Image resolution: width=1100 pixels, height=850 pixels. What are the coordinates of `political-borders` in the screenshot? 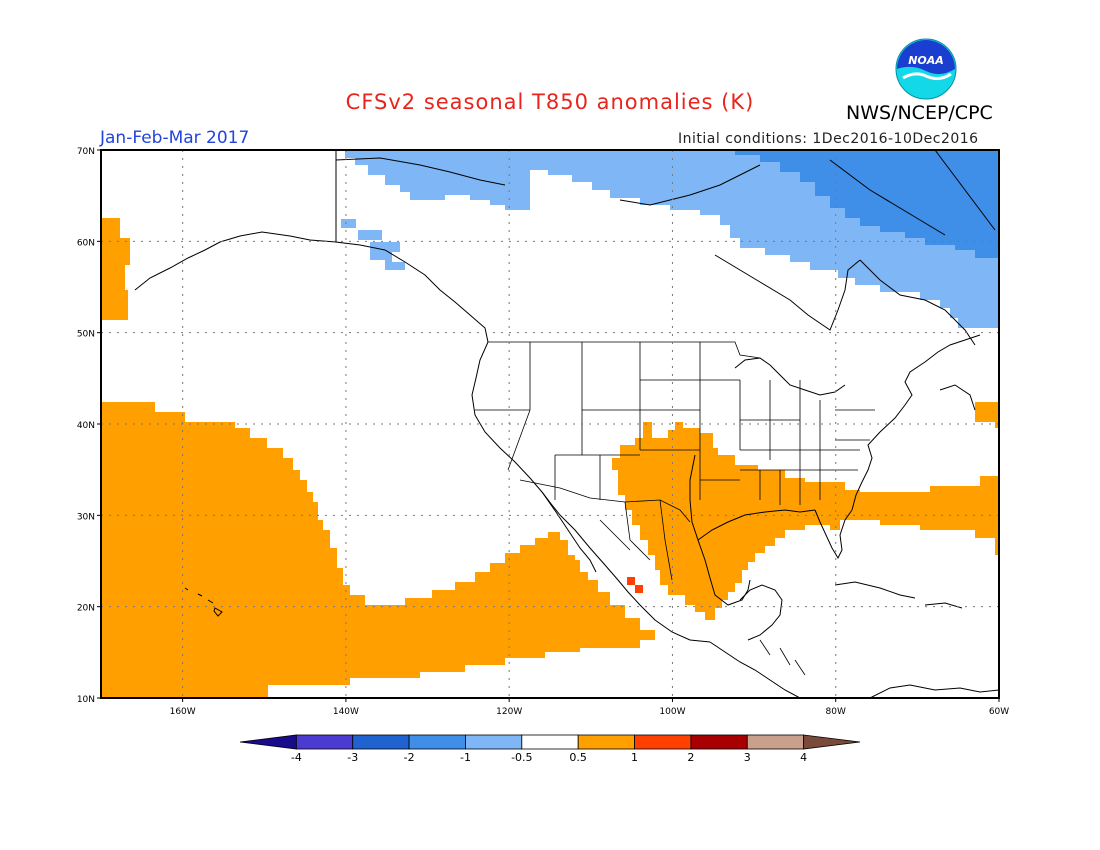 It's located at (675, 508).